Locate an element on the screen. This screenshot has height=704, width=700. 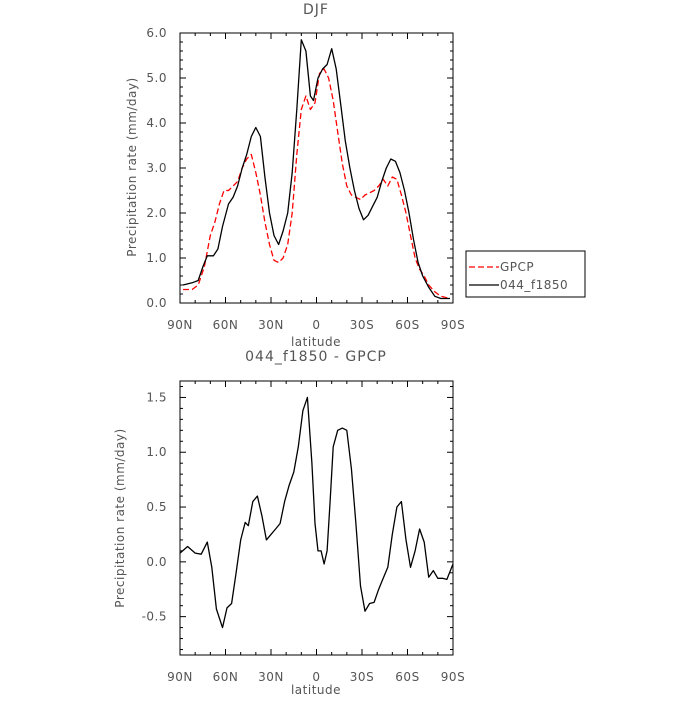
top-chart-series-gpcp-line is located at coordinates (317, 184).